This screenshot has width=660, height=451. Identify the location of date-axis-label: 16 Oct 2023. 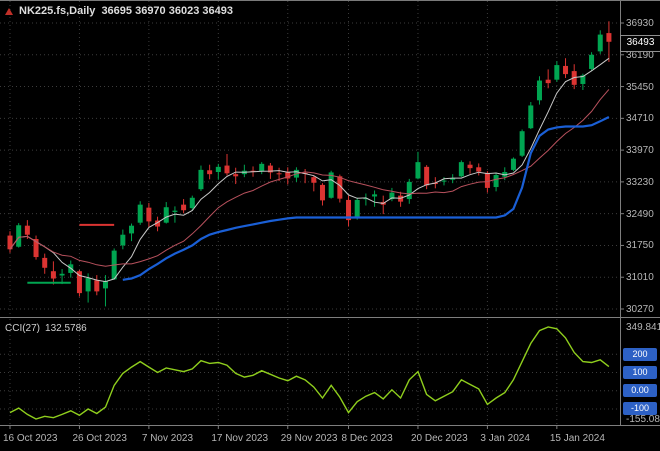
(30, 438).